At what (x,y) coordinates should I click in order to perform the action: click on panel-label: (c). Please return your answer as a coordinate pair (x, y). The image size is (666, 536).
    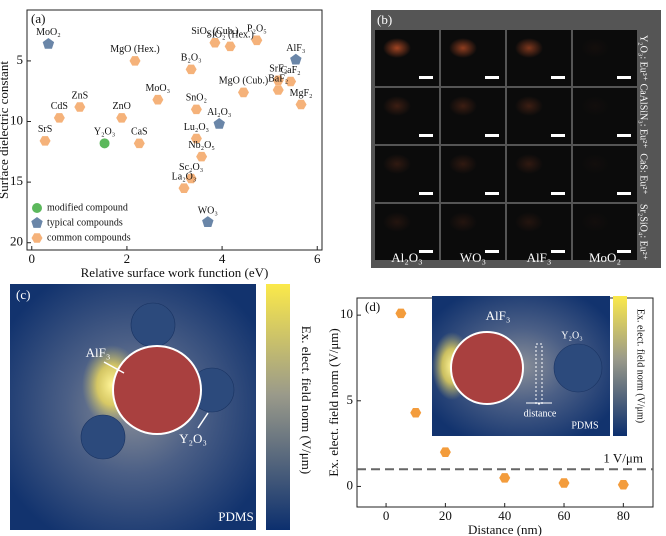
    Looking at the image, I should click on (23, 294).